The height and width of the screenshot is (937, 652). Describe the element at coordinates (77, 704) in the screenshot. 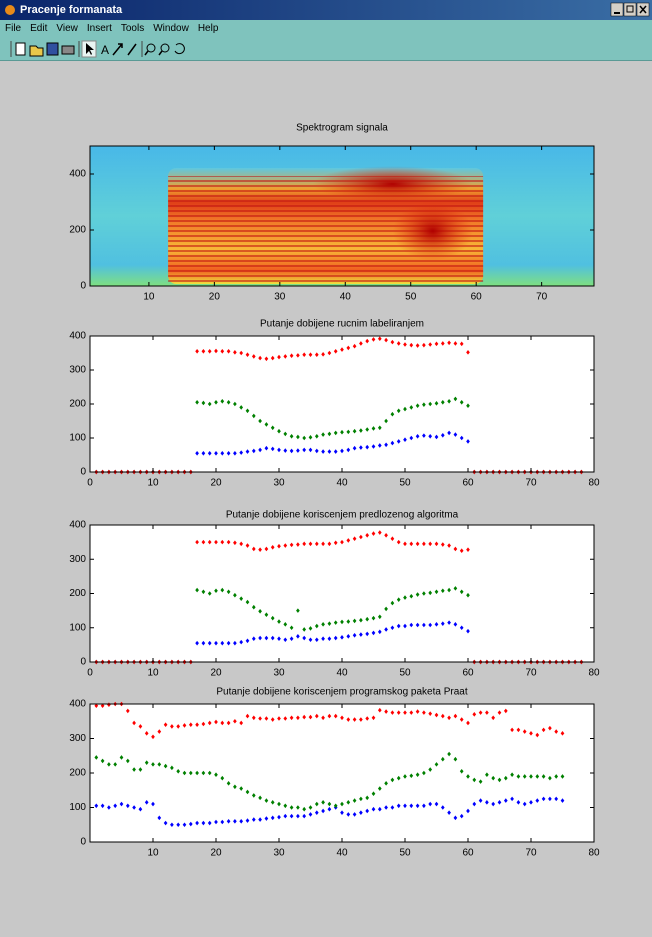

I see `y-tick-label: 400` at that location.